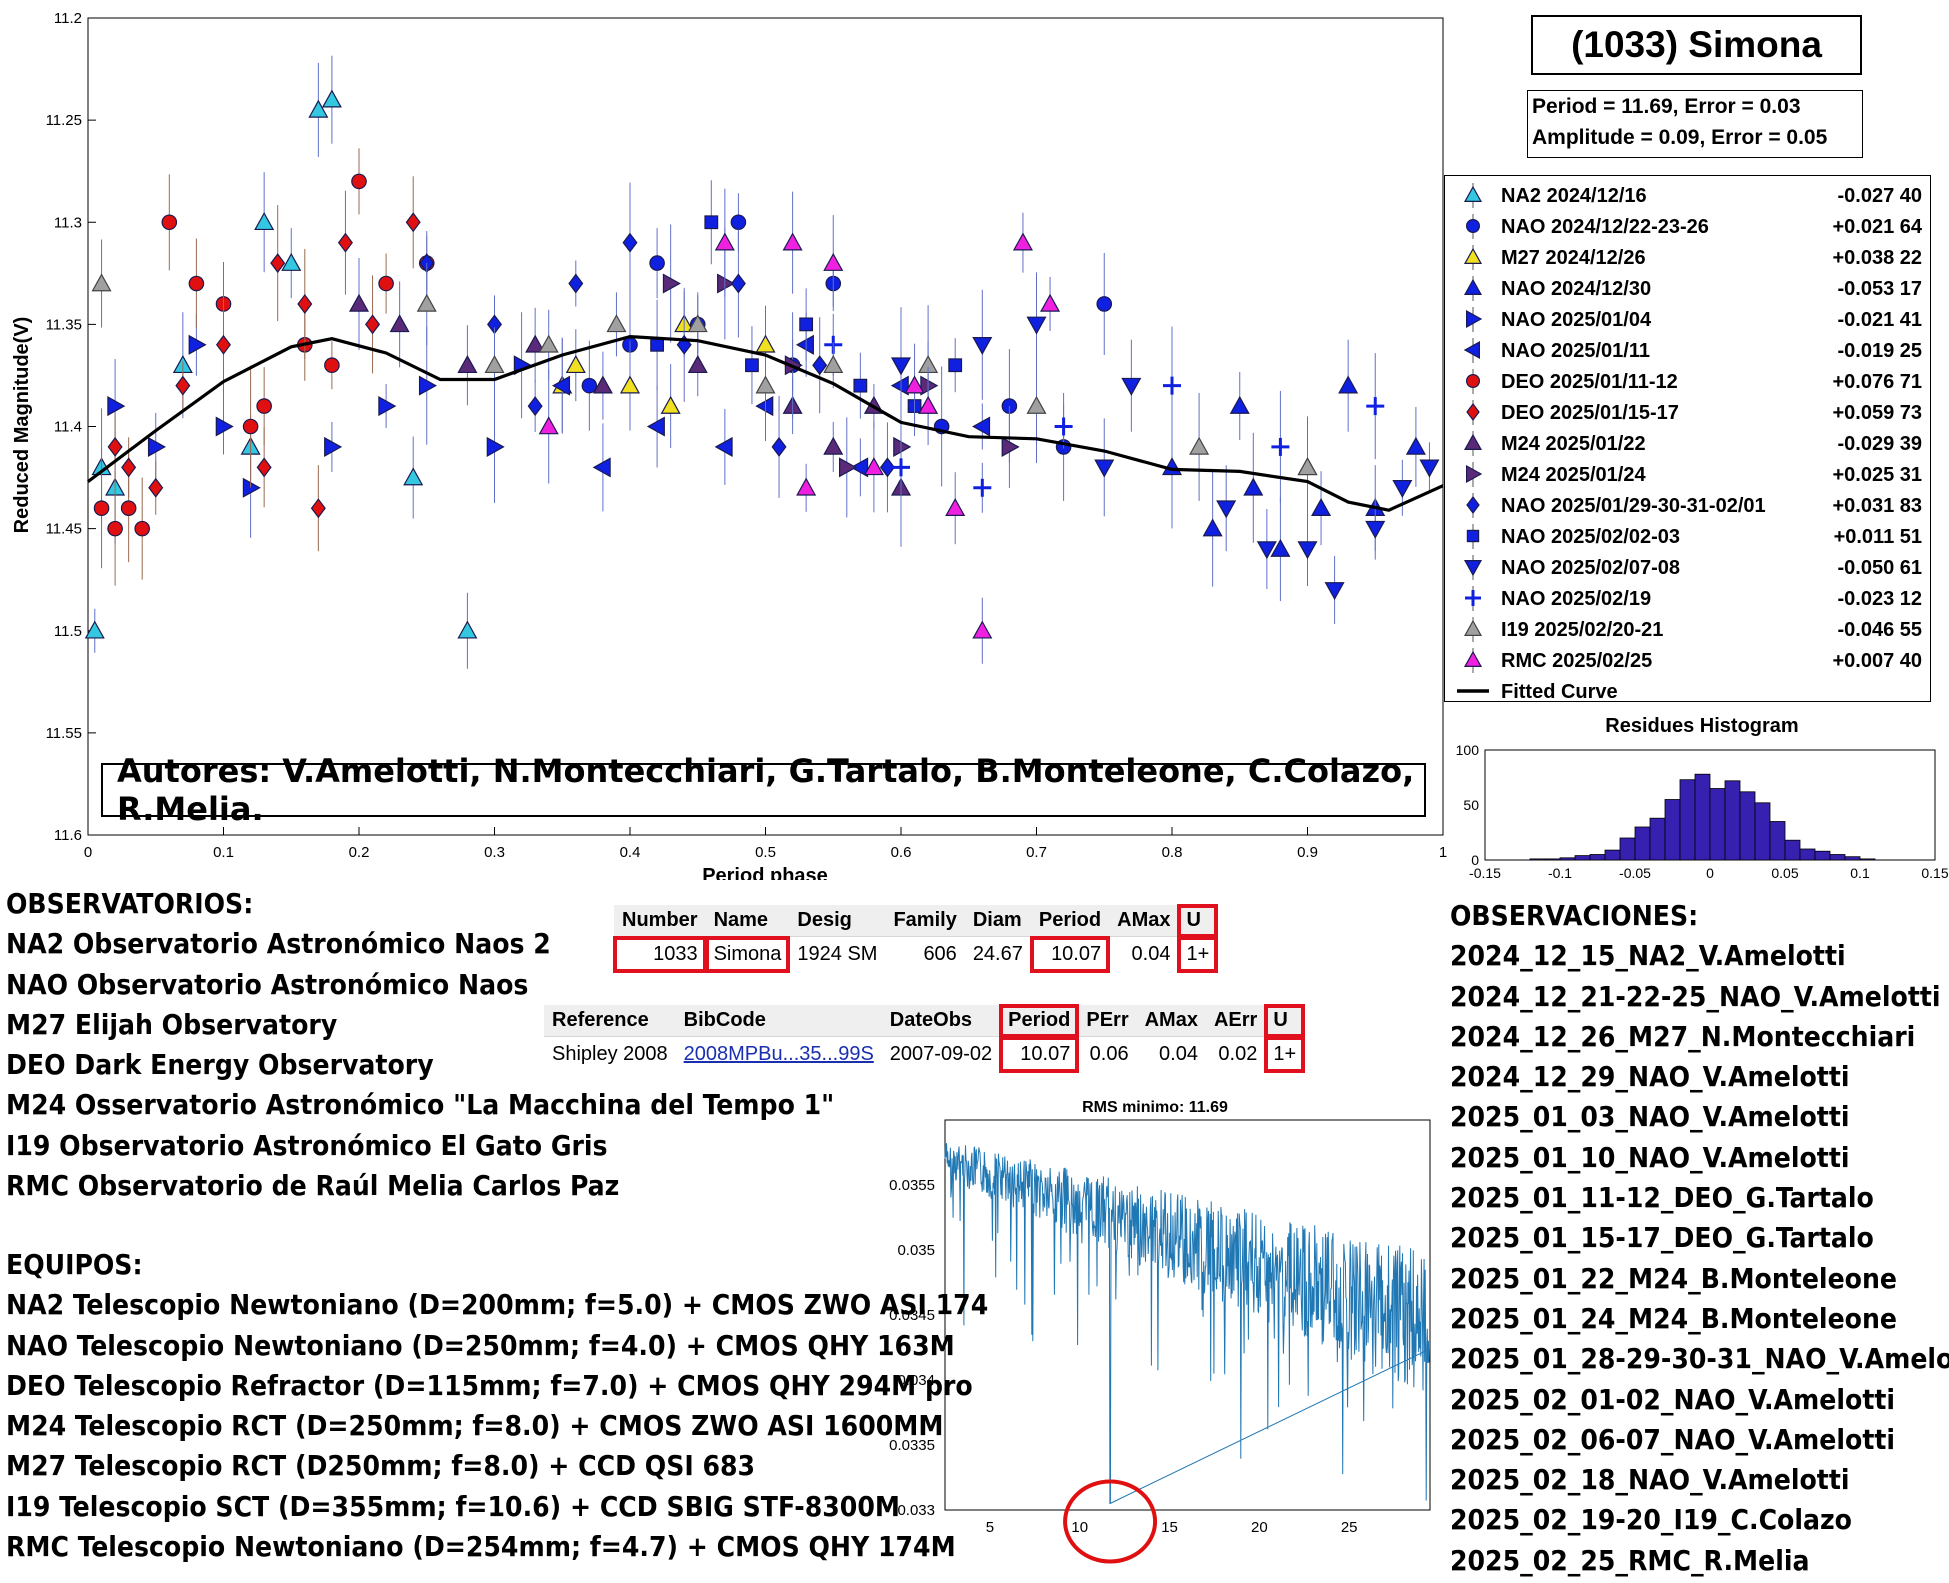  Describe the element at coordinates (1576, 599) in the screenshot. I see `legend-label: NAO 2025/02/19` at that location.